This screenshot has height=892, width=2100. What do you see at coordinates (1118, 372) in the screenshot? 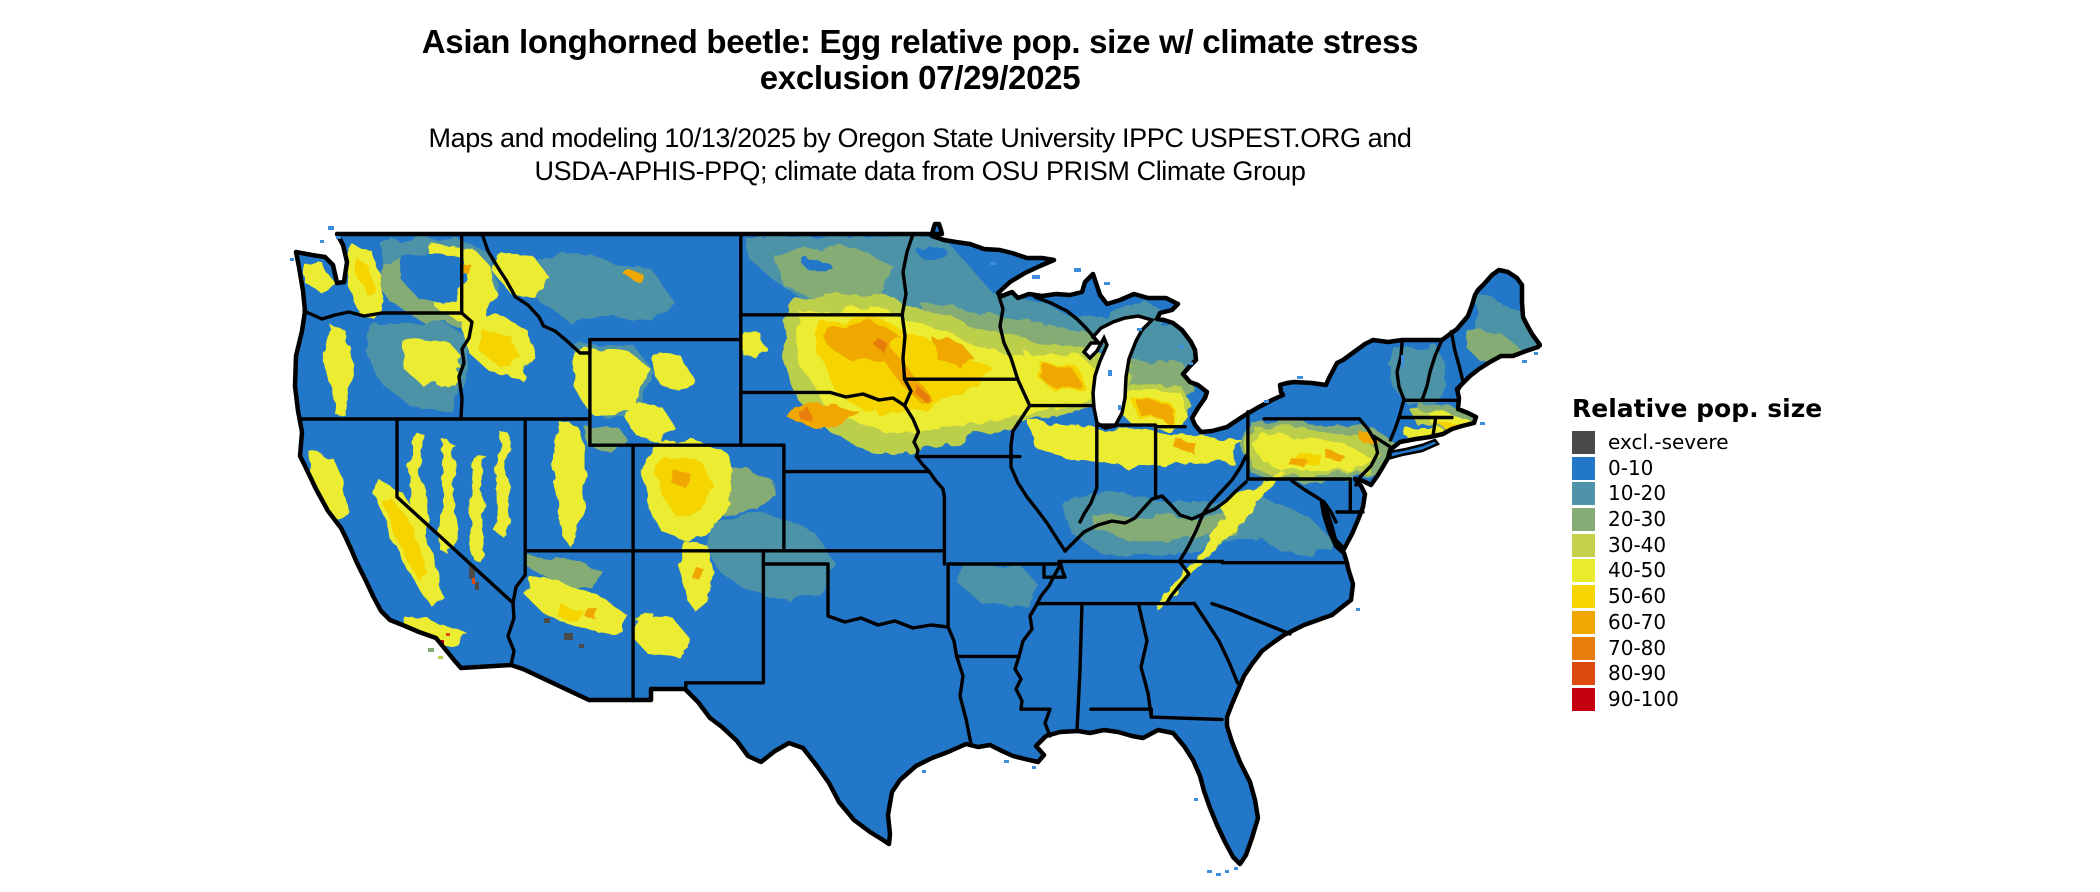
I see `lake-michigan` at bounding box center [1118, 372].